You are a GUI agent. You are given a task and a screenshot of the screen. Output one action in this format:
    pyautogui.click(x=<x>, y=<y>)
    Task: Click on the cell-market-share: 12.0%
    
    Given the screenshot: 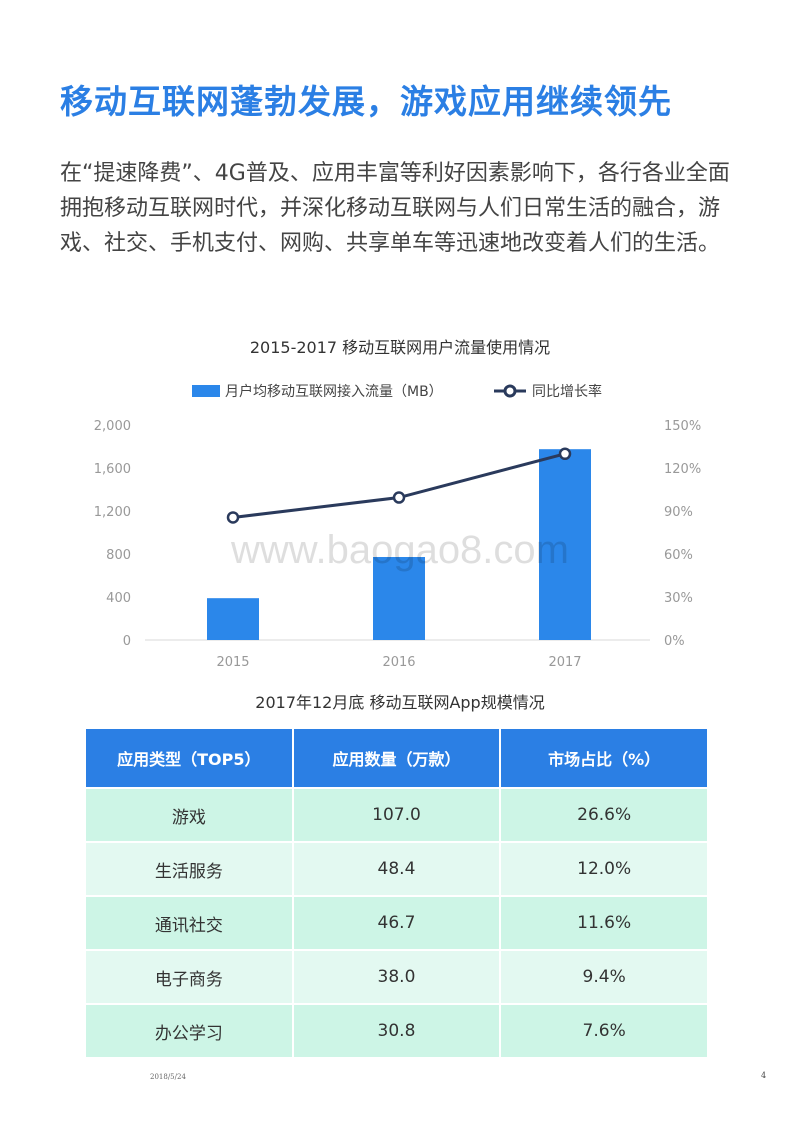 What is the action you would take?
    pyautogui.click(x=604, y=869)
    